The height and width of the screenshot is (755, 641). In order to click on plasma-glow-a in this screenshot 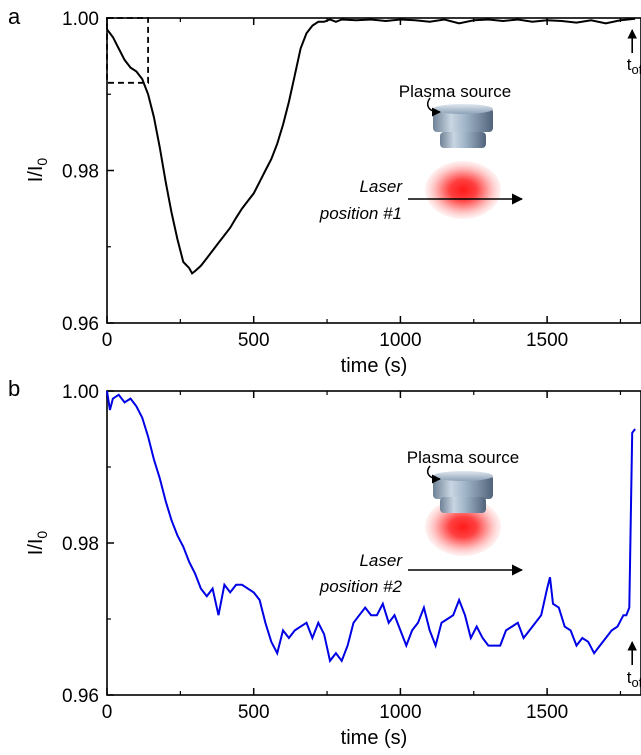, I will do `click(463, 190)`.